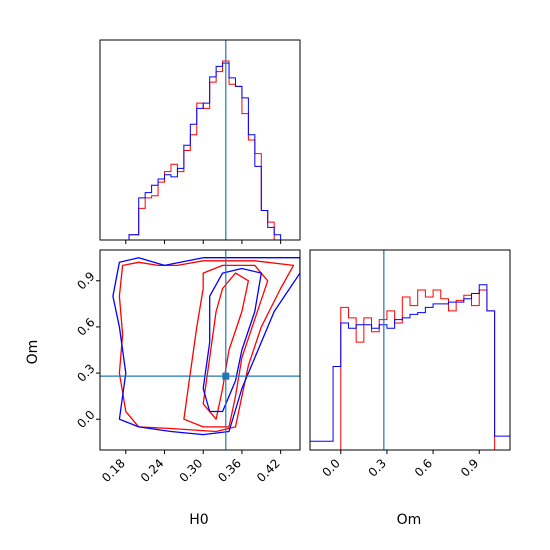  I want to click on om-ytick-label-1: 0.3, so click(85, 372).